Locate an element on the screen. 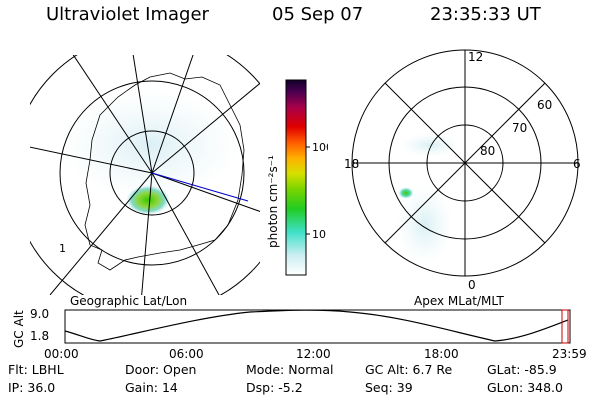 This screenshot has width=600, height=400. orbit-xtick-1200: 12:00 is located at coordinates (313, 354).